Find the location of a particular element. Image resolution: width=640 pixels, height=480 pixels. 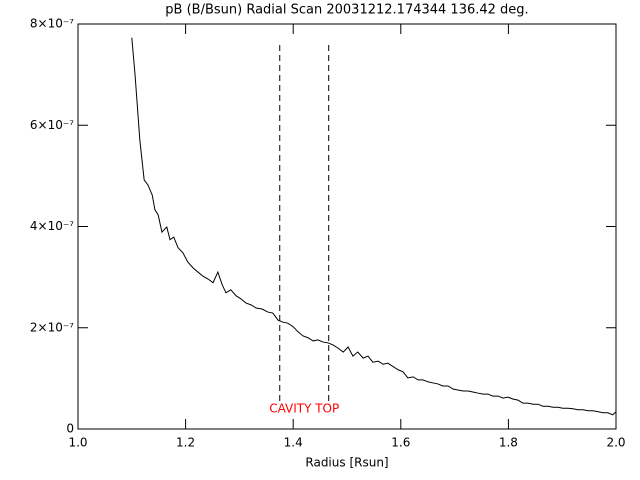

y-tick-label: 6×10⁻⁷ is located at coordinates (52, 125).